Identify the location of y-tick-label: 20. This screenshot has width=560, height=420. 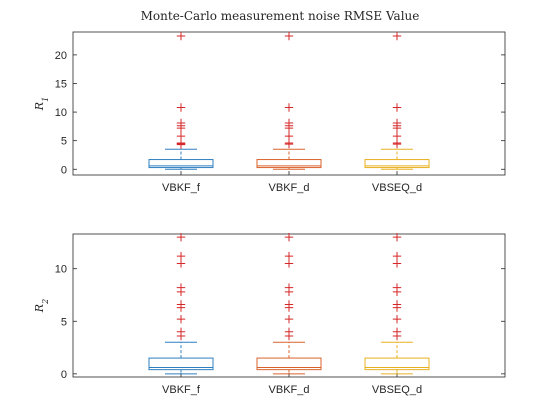
(61, 56).